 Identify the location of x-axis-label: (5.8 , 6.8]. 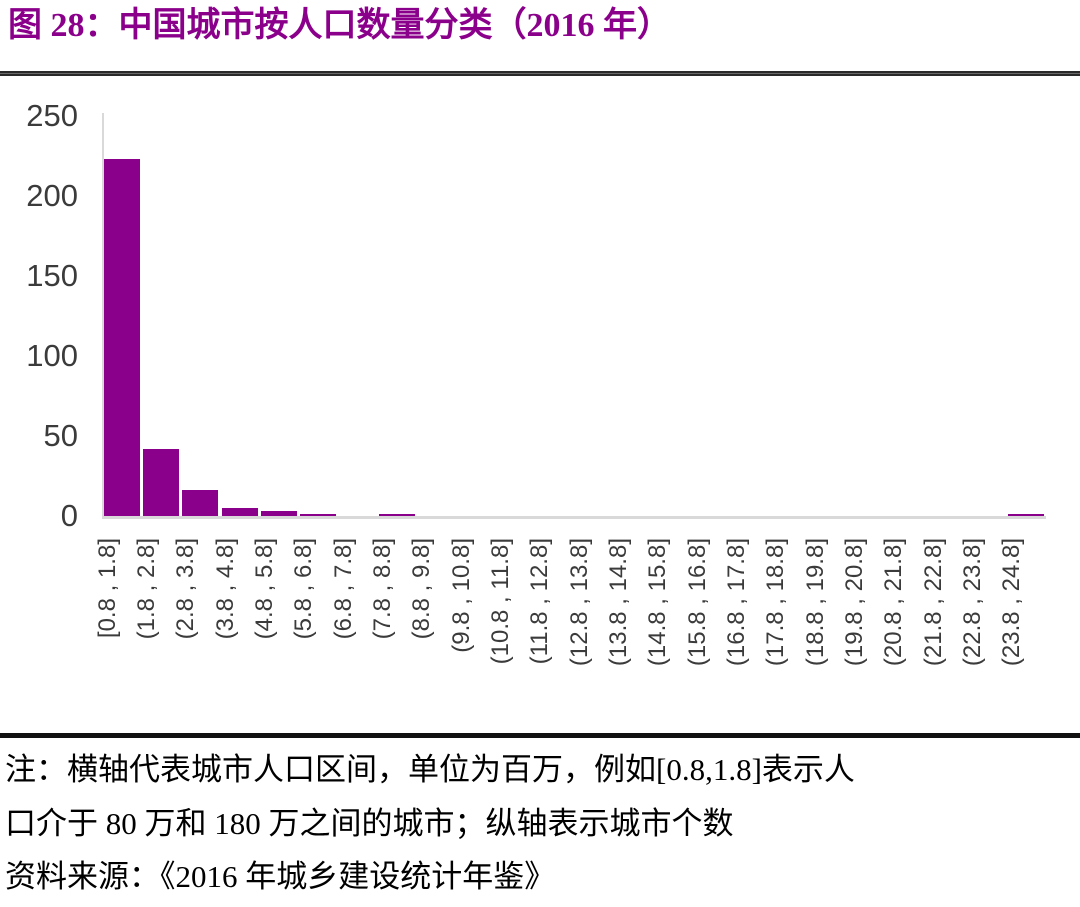
(304, 589).